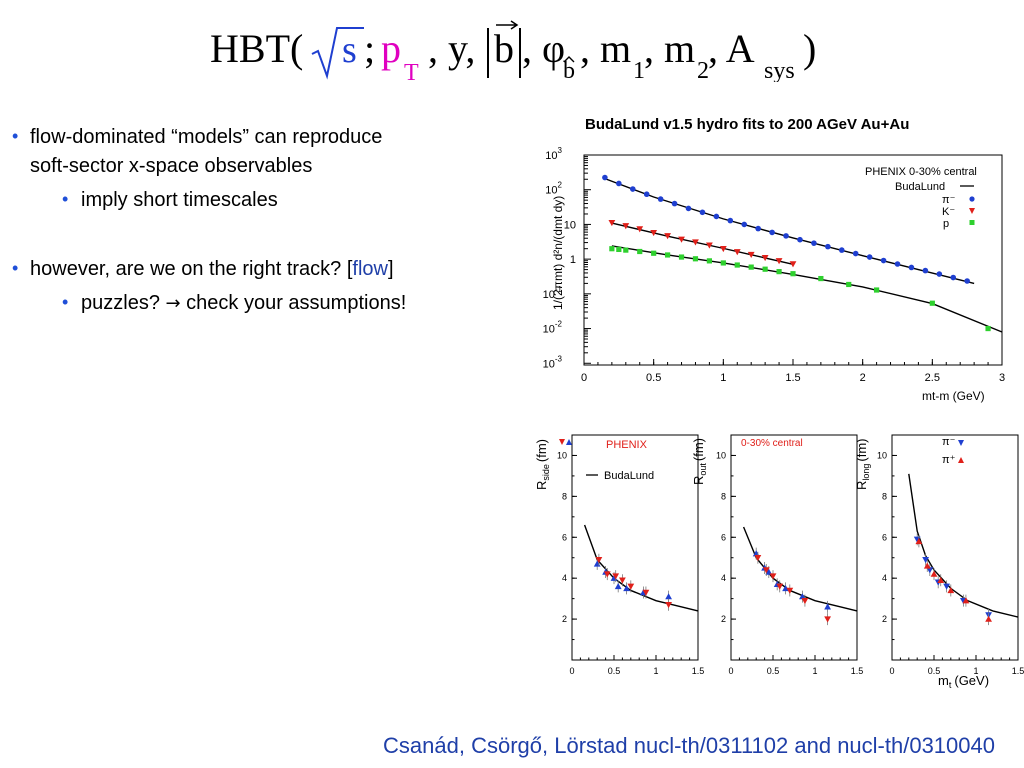 The image size is (1024, 768). Describe the element at coordinates (370, 269) in the screenshot. I see `flow-link: flow` at that location.